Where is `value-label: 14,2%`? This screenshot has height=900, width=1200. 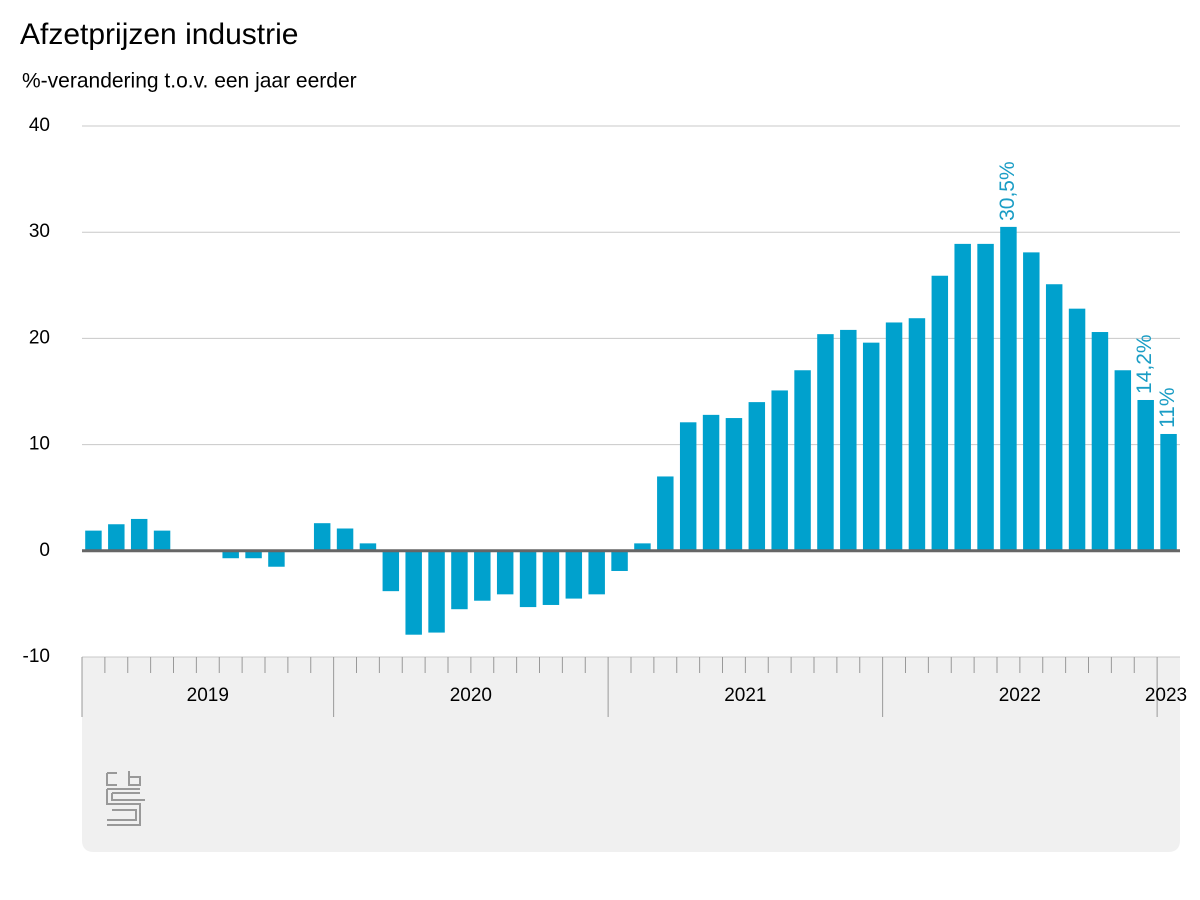
value-label: 14,2% is located at coordinates (1144, 364).